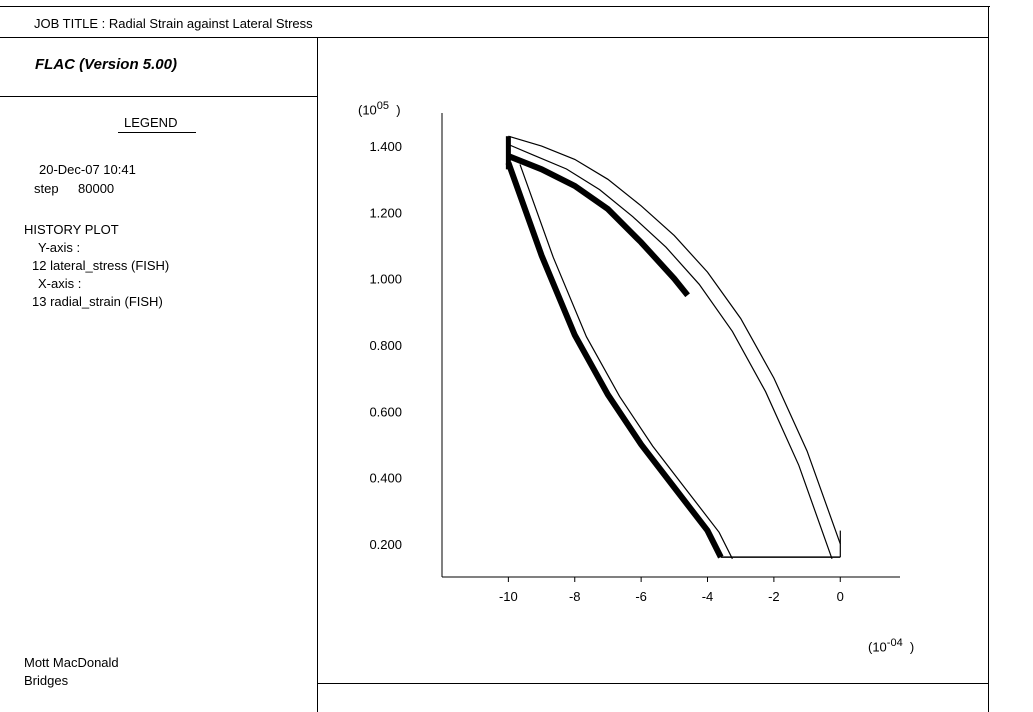  Describe the element at coordinates (159, 96) in the screenshot. I see `software-divider` at that location.